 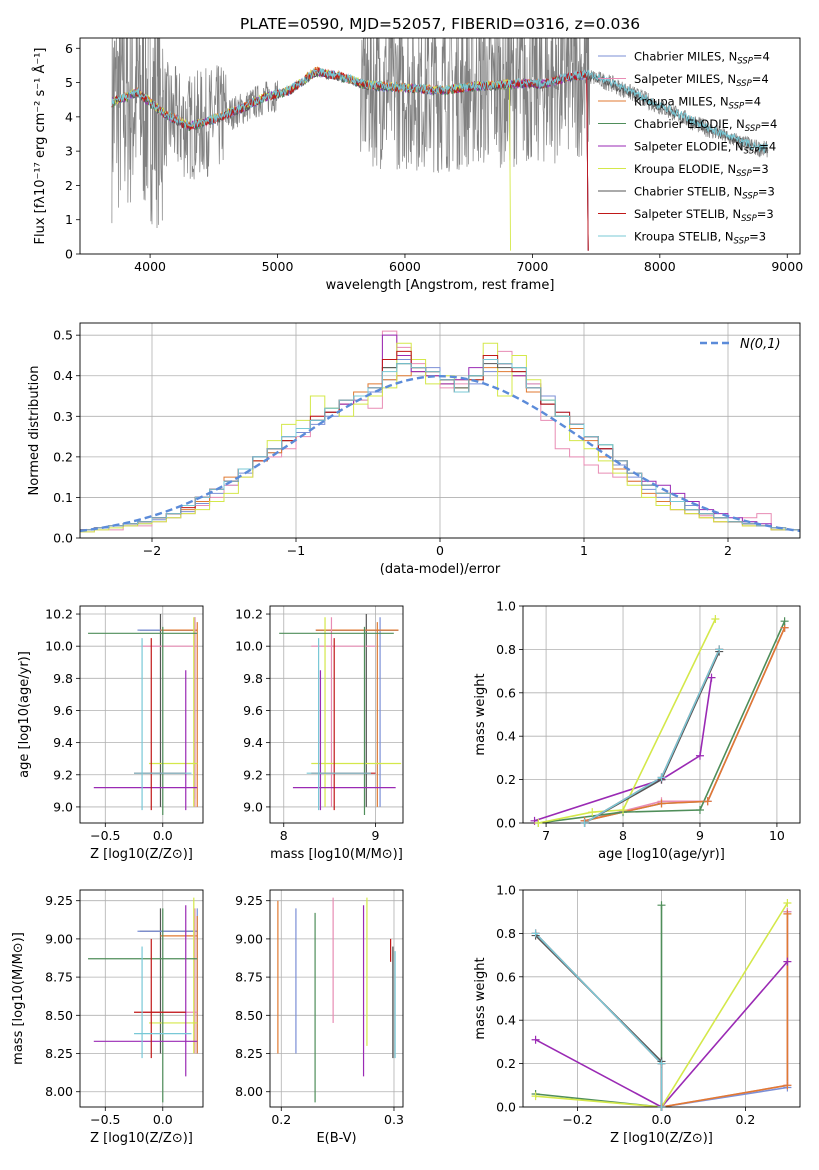 I want to click on y-tick-label: 0.4, so click(x=506, y=1020).